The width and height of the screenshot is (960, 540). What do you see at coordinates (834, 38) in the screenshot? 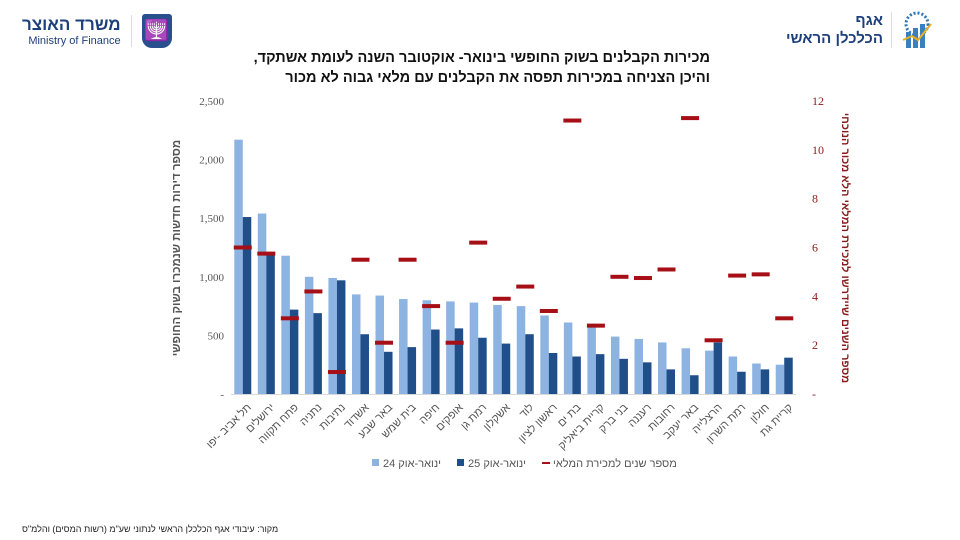
I see `chief-economist-line2: הכלכלן הראשי` at bounding box center [834, 38].